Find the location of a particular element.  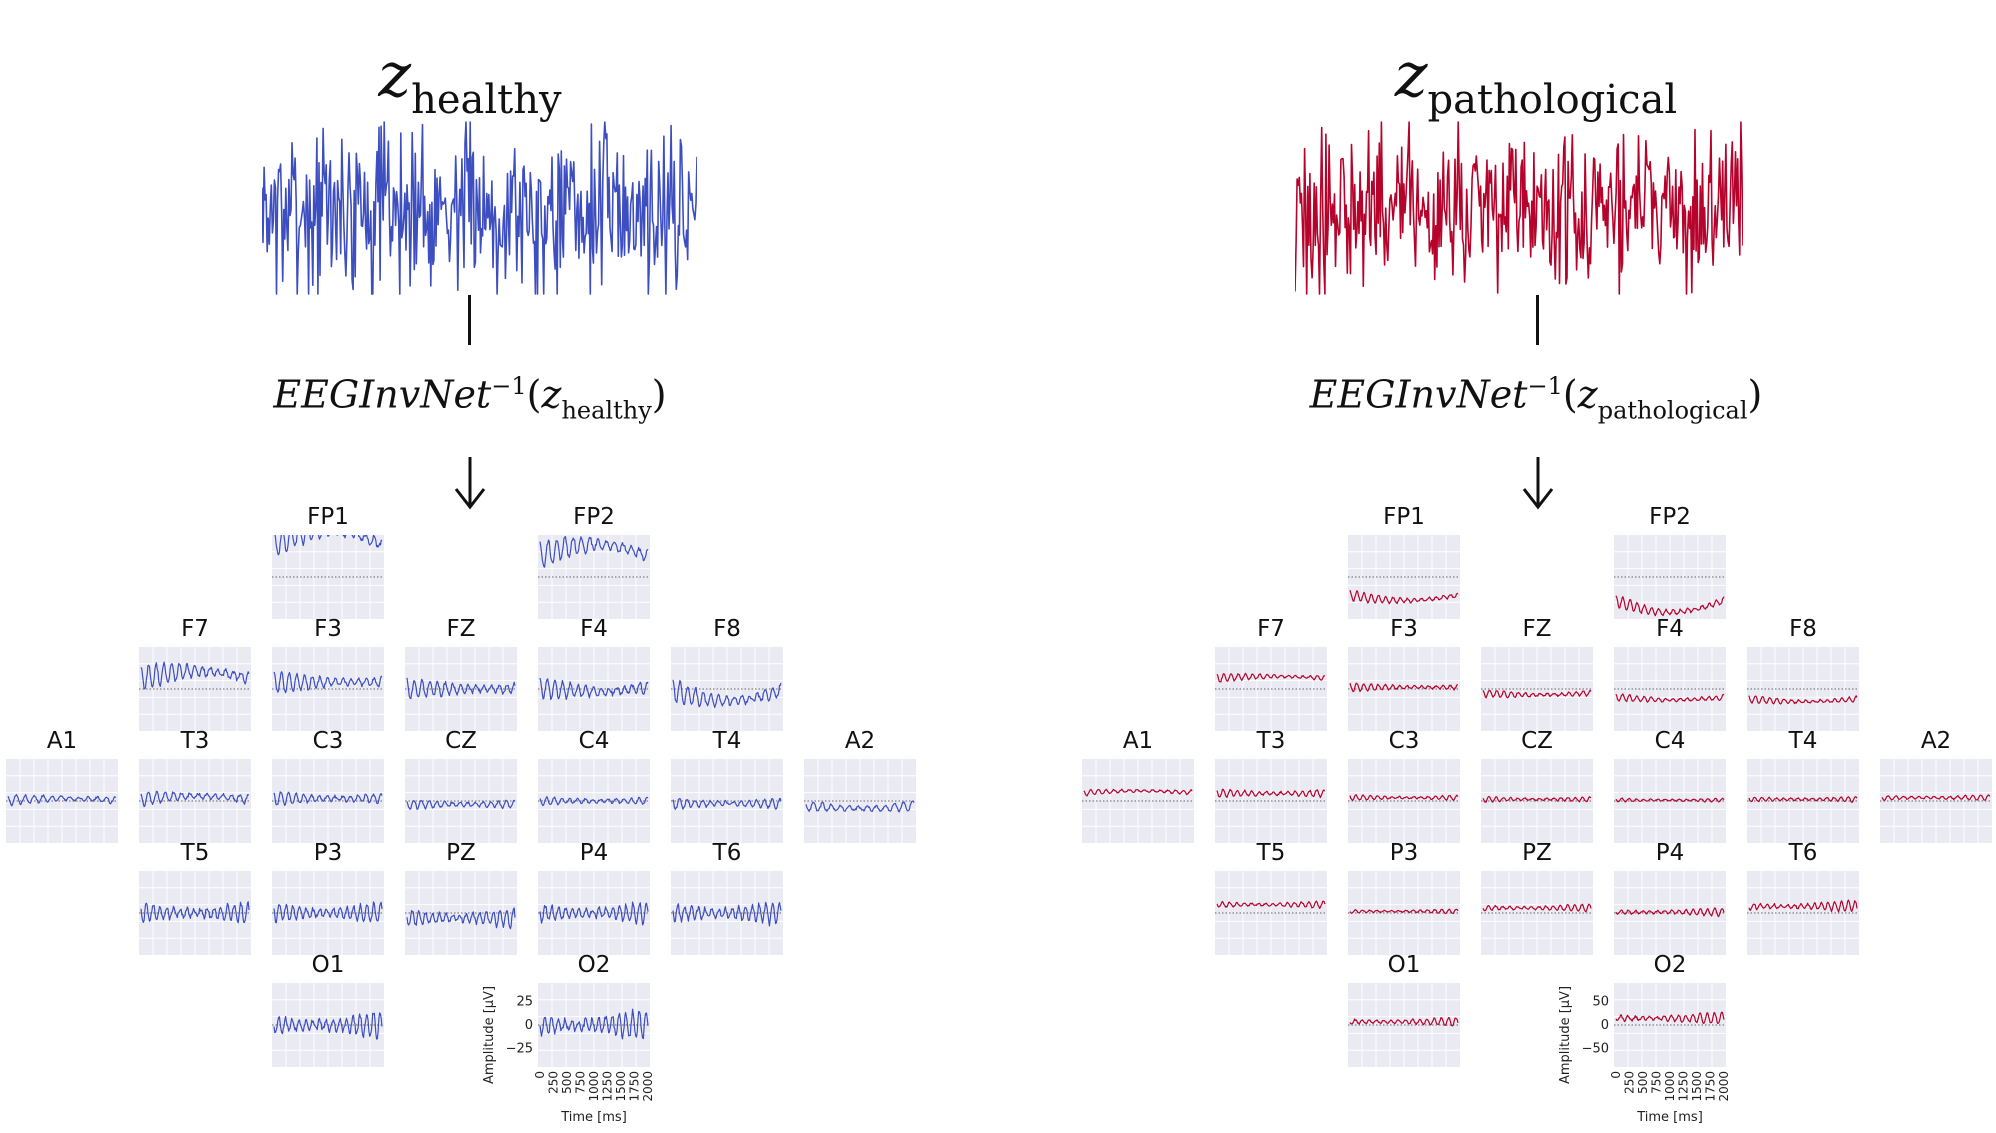

channel-plot-p4 is located at coordinates (1670, 913).